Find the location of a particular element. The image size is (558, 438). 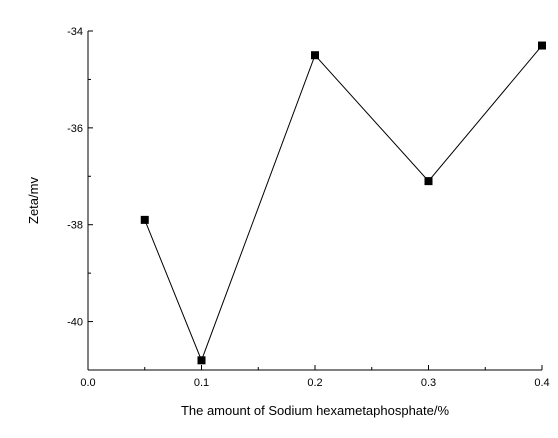

x-tick-label: 0.4 is located at coordinates (541, 383).